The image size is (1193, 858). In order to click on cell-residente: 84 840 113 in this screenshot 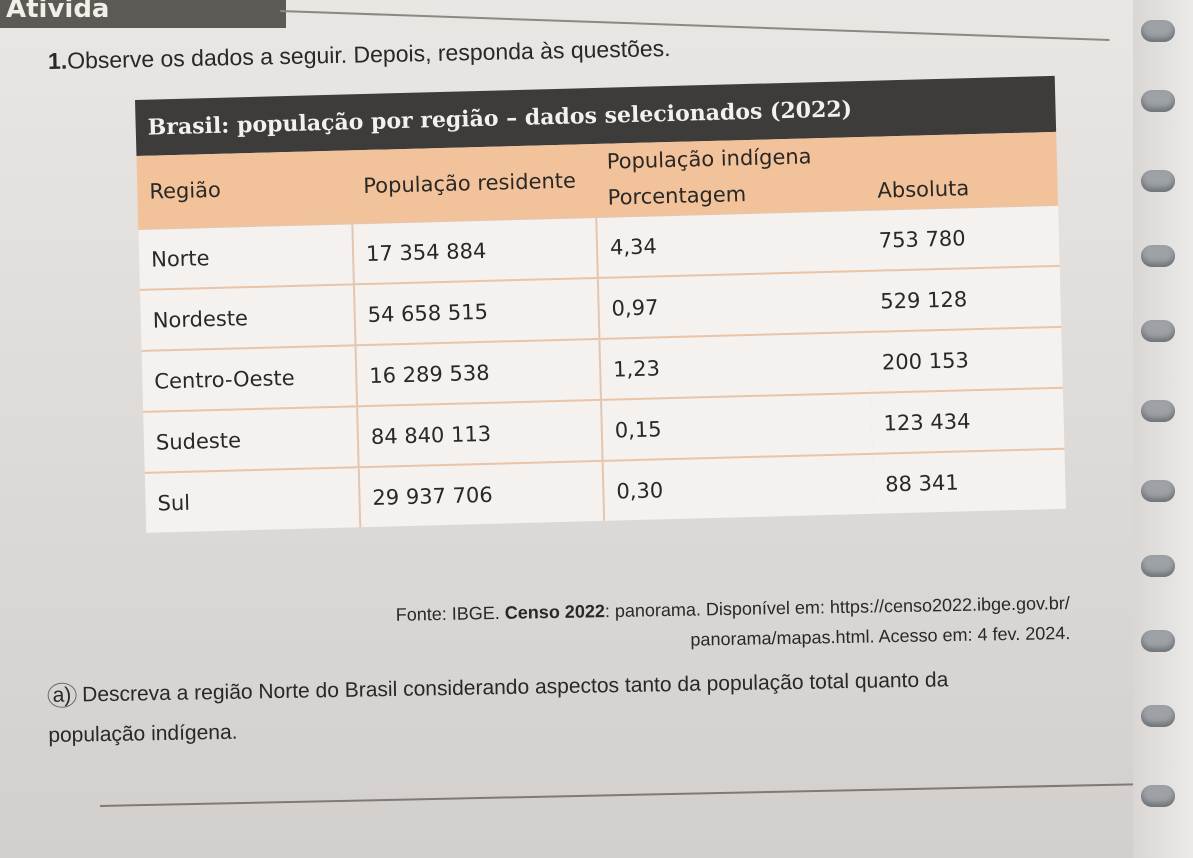, I will do `click(480, 433)`.